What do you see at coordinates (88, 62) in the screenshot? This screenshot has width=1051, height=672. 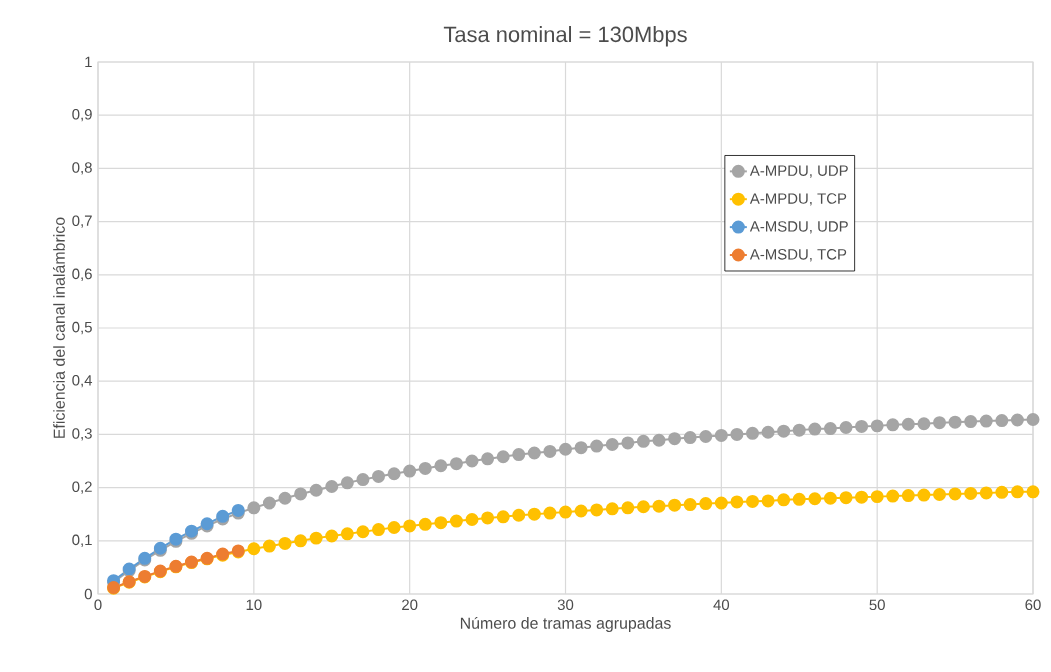 I see `y-tick-label: 1` at bounding box center [88, 62].